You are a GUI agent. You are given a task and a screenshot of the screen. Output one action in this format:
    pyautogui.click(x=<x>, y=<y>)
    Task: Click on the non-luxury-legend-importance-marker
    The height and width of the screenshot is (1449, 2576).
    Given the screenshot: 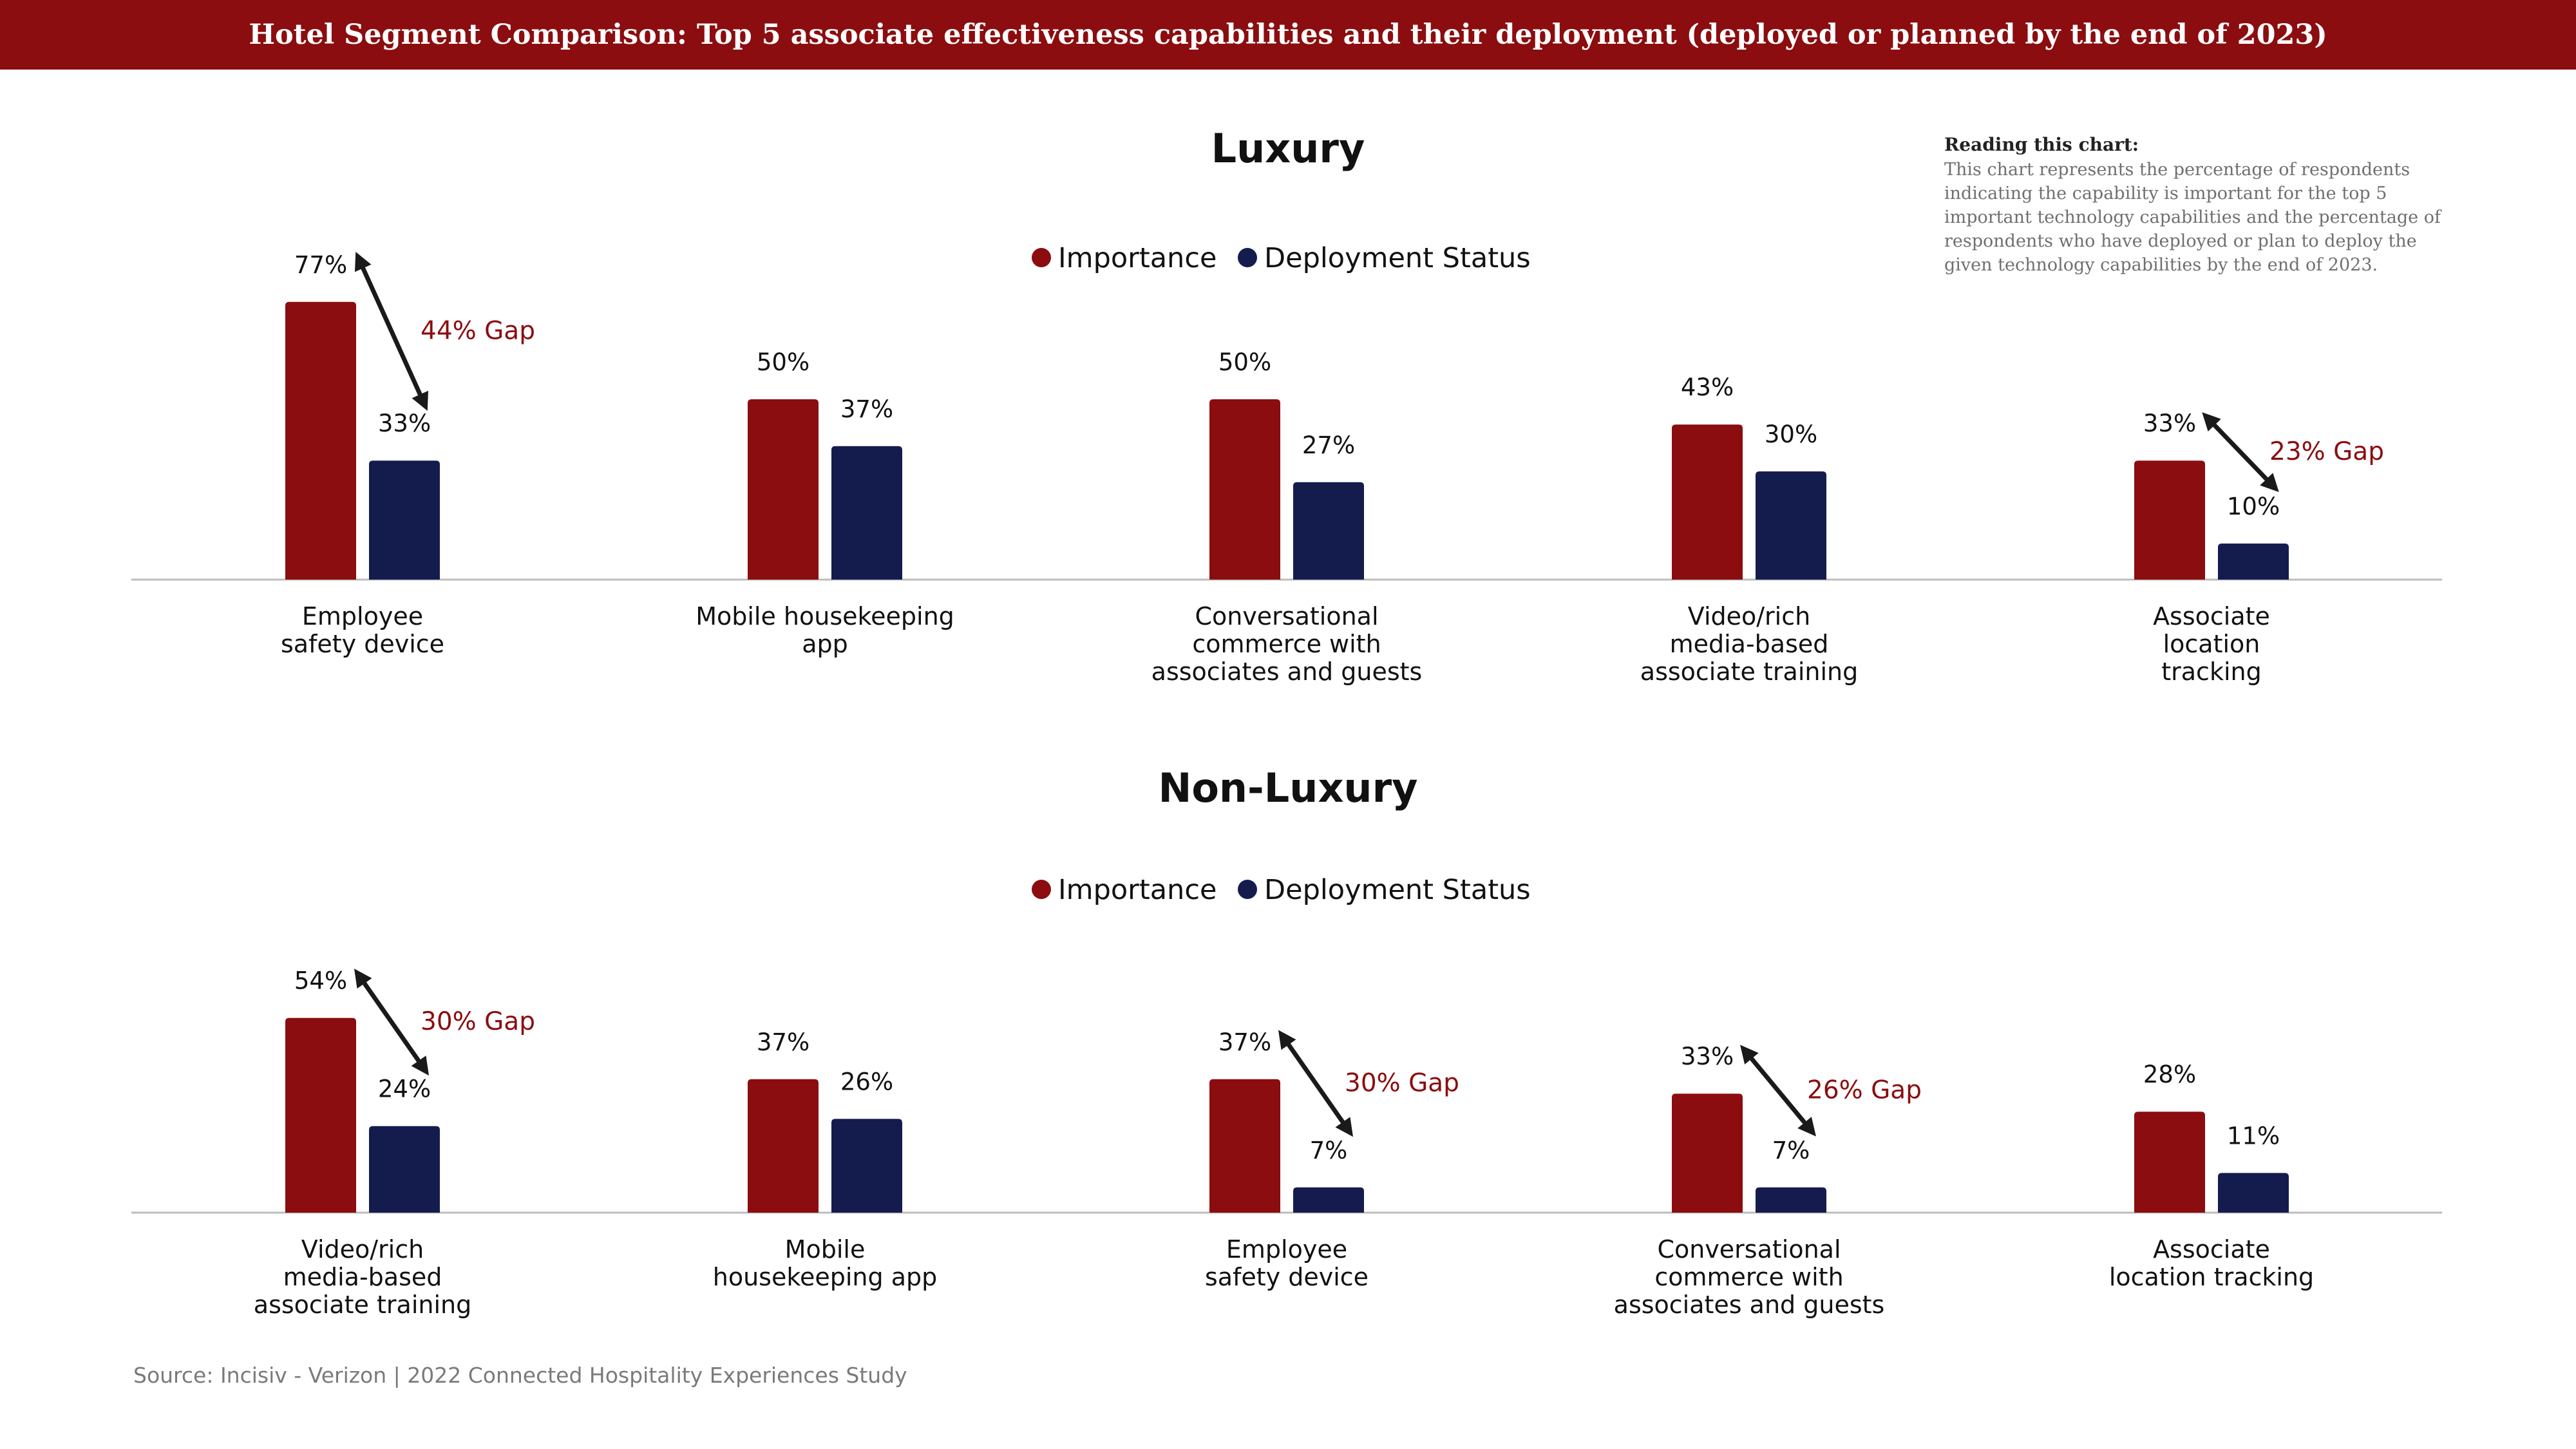 What is the action you would take?
    pyautogui.click(x=1041, y=889)
    